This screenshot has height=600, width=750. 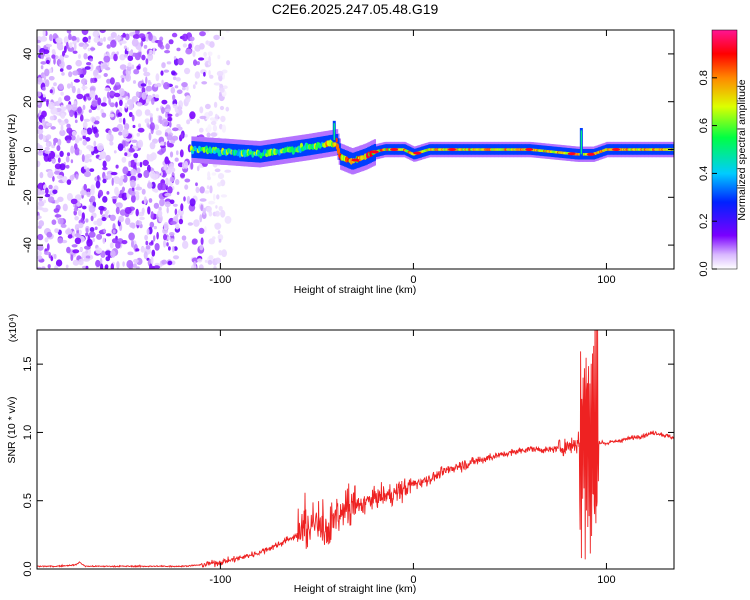 I want to click on signal-hotspot, so click(x=571, y=154).